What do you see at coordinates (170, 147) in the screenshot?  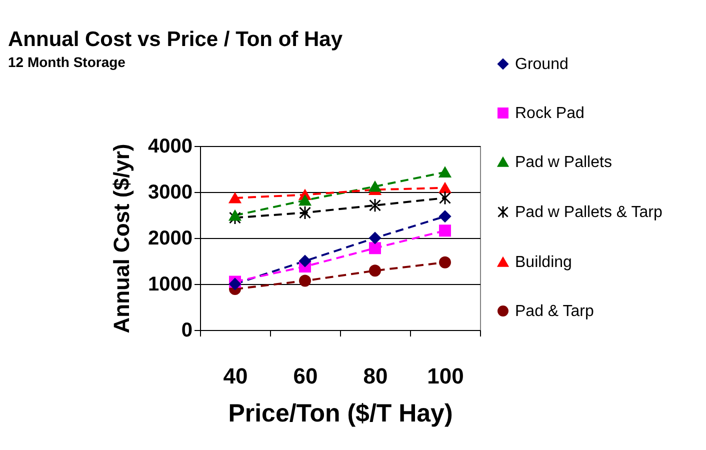 I see `y-tick-label: 4000` at bounding box center [170, 147].